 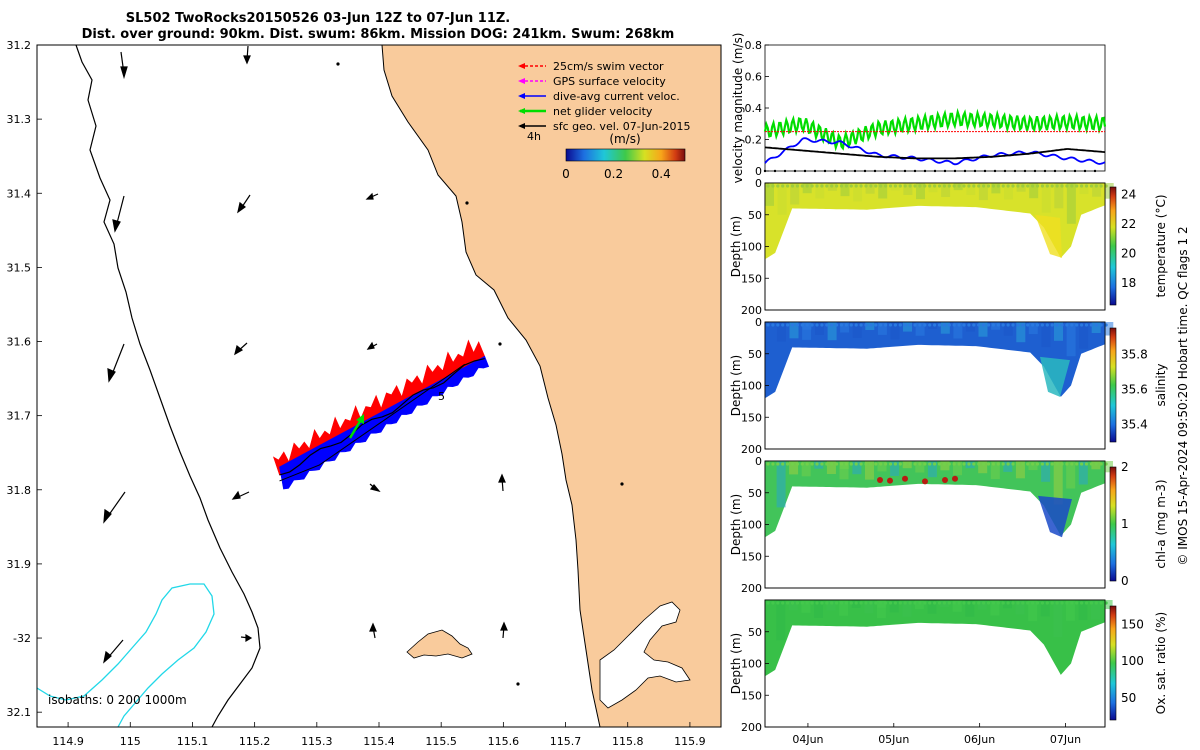 What do you see at coordinates (807, 739) in the screenshot?
I see `time-xtick: 04Jun` at bounding box center [807, 739].